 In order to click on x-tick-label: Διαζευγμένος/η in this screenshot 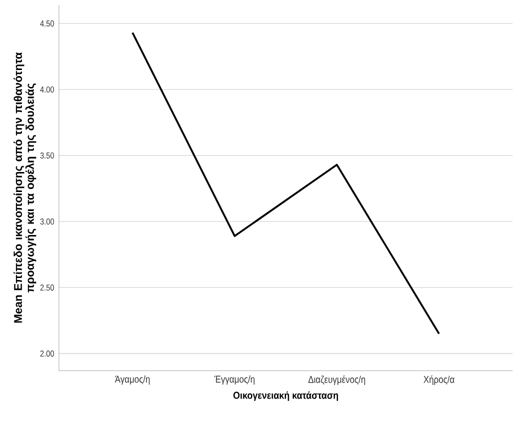, I will do `click(337, 381)`.